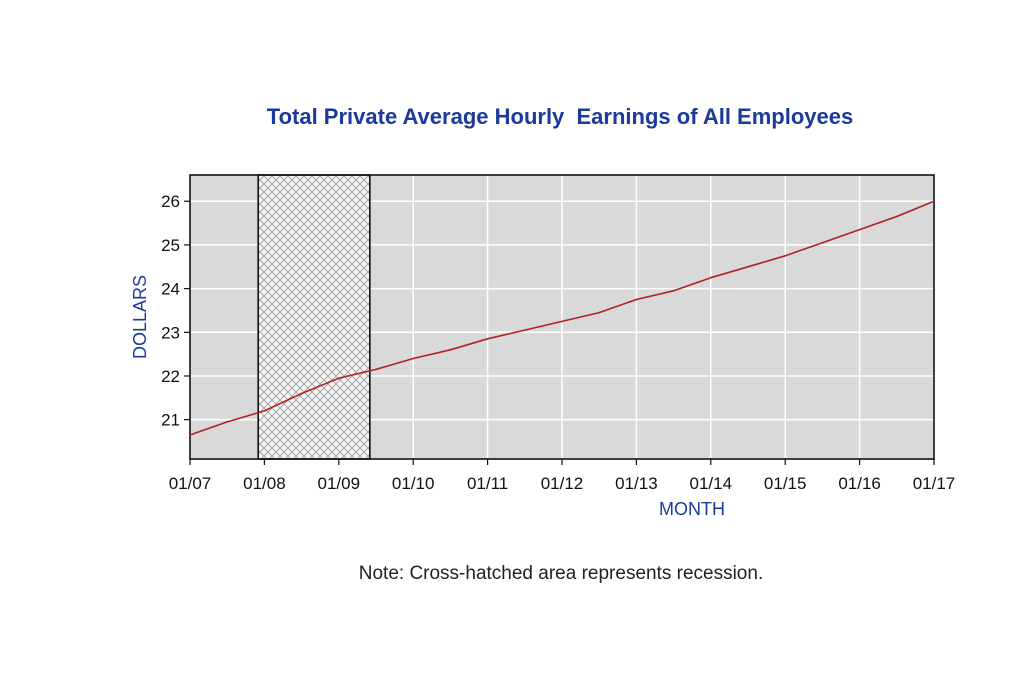  What do you see at coordinates (413, 483) in the screenshot?
I see `x-tick-label: 01/10` at bounding box center [413, 483].